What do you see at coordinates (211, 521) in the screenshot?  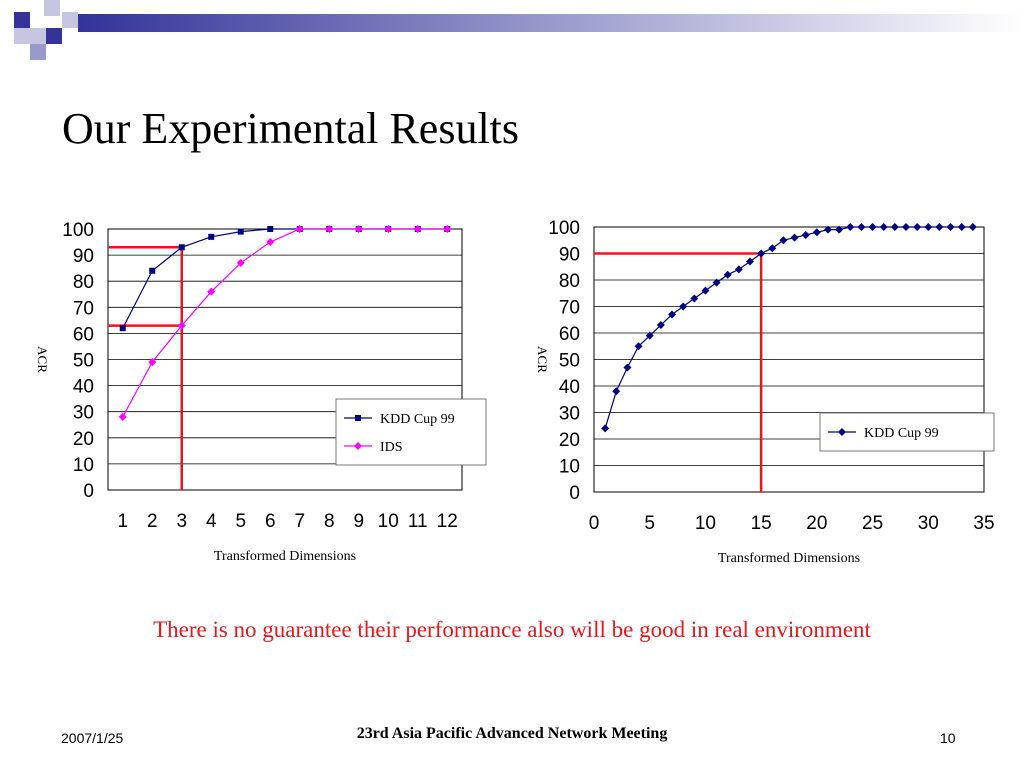 I see `x-tick-label: 4` at bounding box center [211, 521].